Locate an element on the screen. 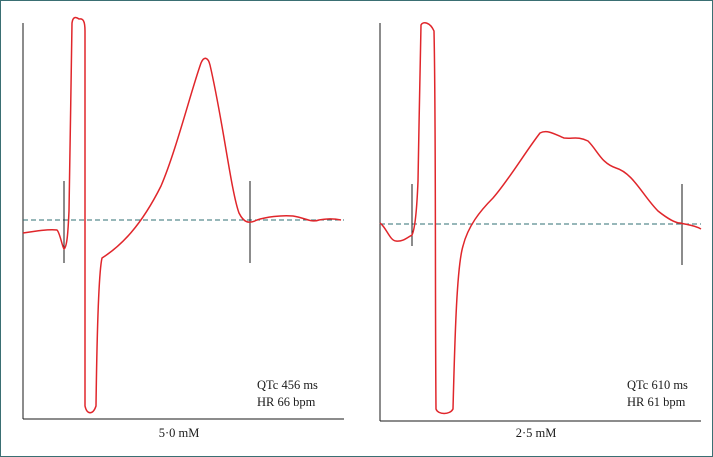 The width and height of the screenshot is (713, 457). hr-label: HR 66 bpm is located at coordinates (286, 402).